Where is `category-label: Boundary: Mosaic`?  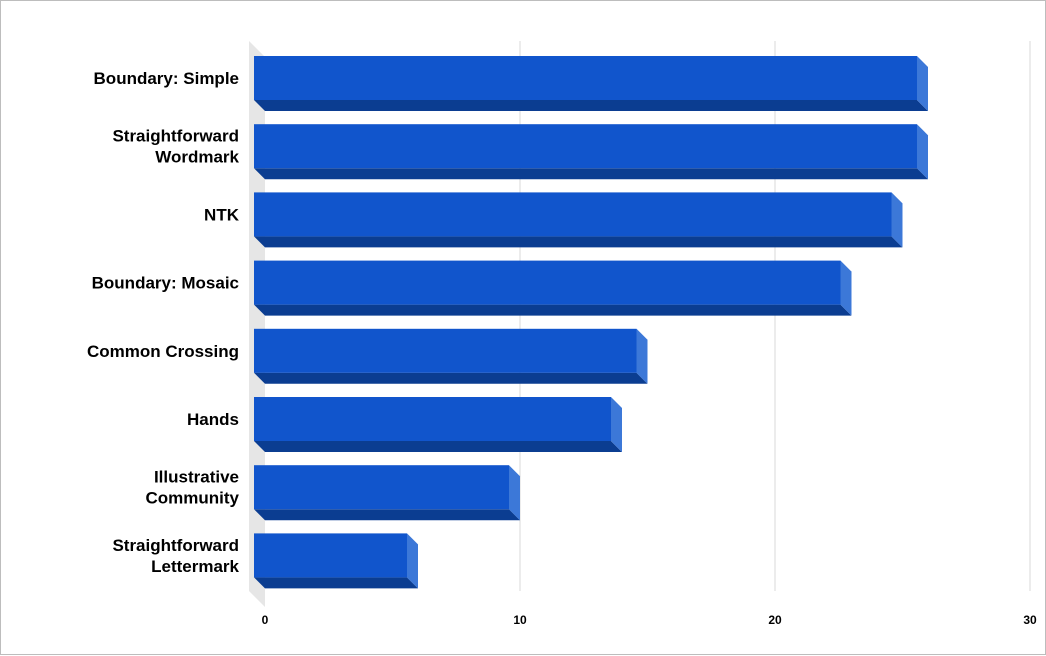
category-label: Boundary: Mosaic is located at coordinates (165, 283).